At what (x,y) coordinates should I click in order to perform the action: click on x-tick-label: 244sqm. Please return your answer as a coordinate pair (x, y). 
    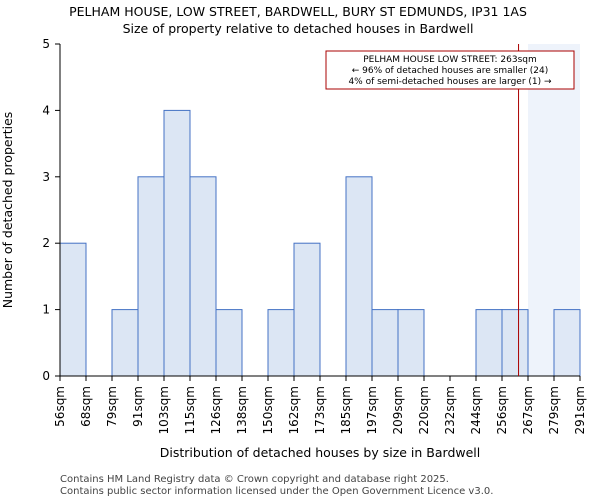
    Looking at the image, I should click on (476, 410).